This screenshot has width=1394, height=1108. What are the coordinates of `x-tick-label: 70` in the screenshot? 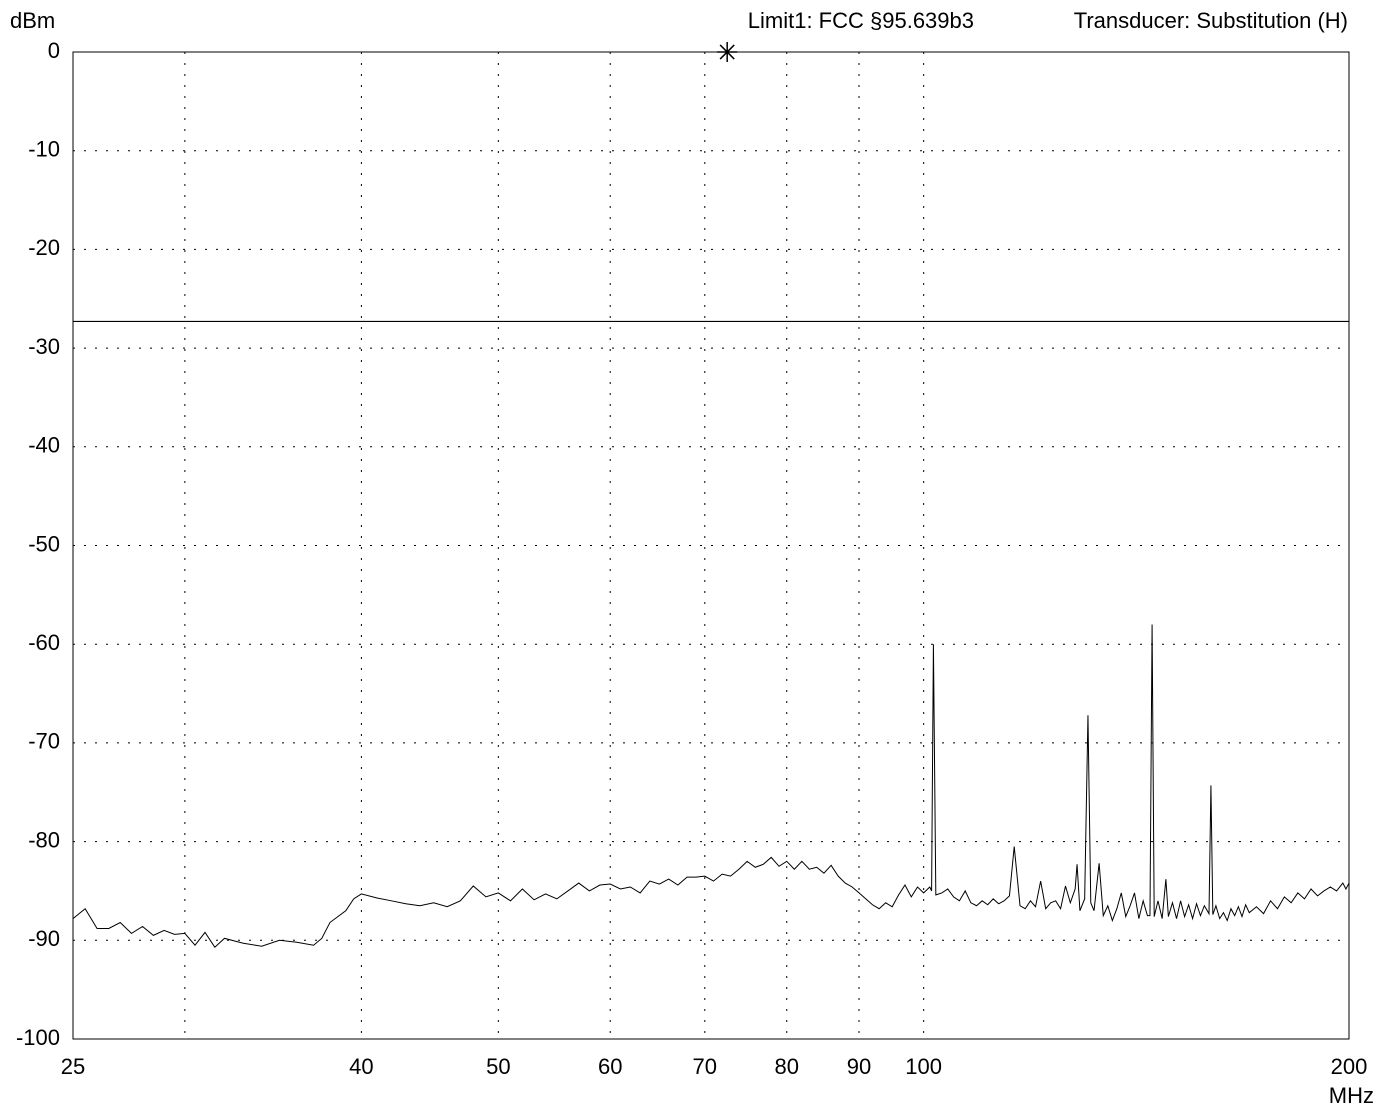 It's located at (705, 1066).